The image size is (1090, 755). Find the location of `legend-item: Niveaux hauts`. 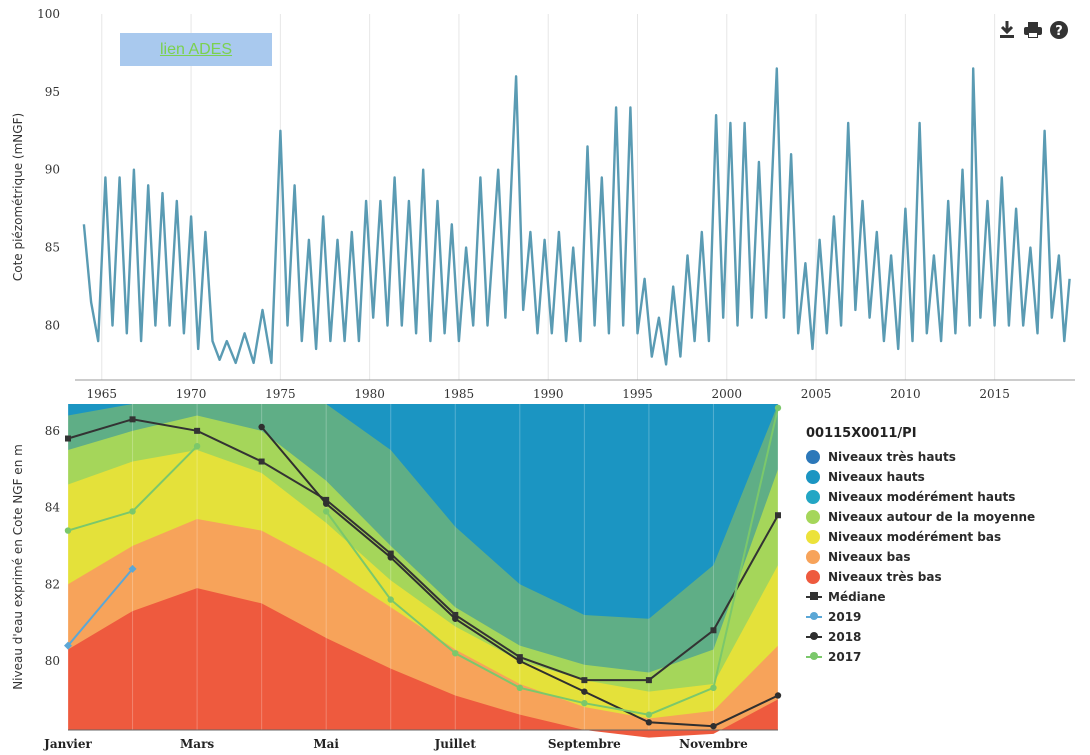

legend-item: Niveaux hauts is located at coordinates (941, 477).